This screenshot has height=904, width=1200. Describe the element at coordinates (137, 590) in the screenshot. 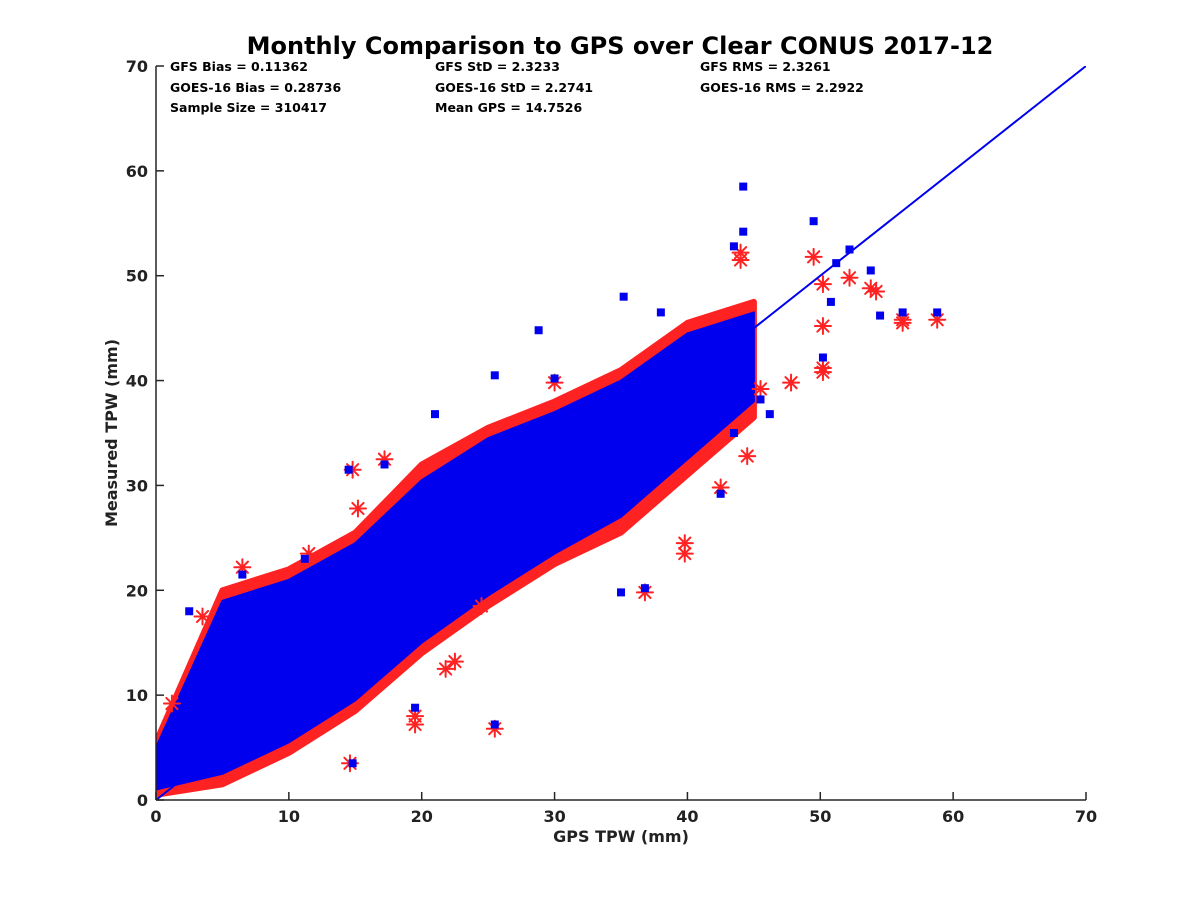

I see `y-tick-label: 20` at that location.